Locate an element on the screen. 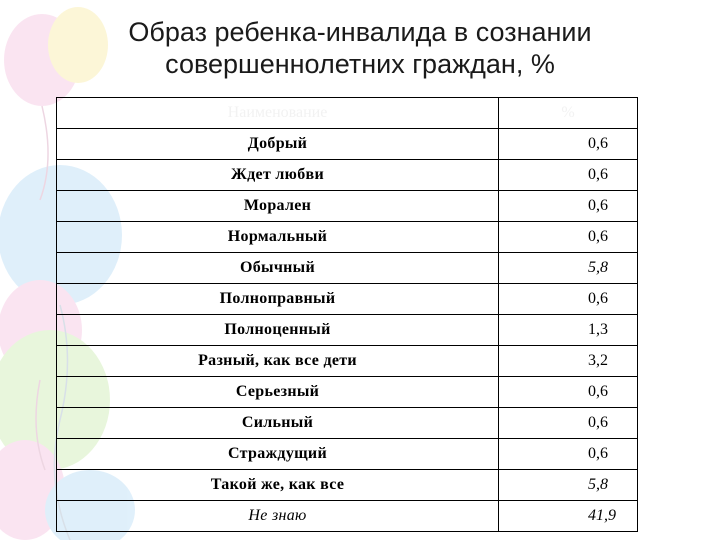 This screenshot has width=720, height=540. row-value: 41,9 is located at coordinates (568, 516).